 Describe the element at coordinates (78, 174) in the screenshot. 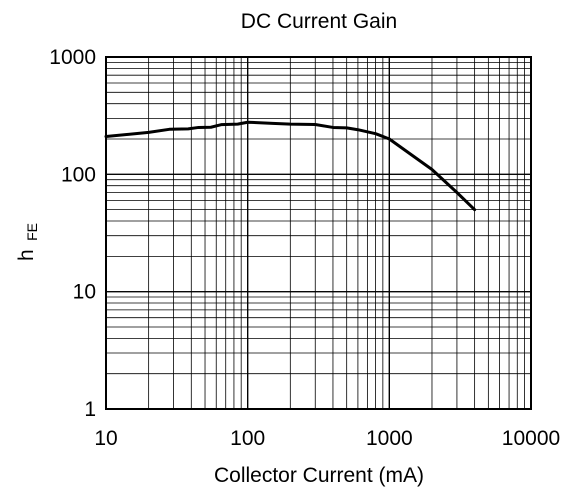

I see `y-tick-label: 100` at that location.